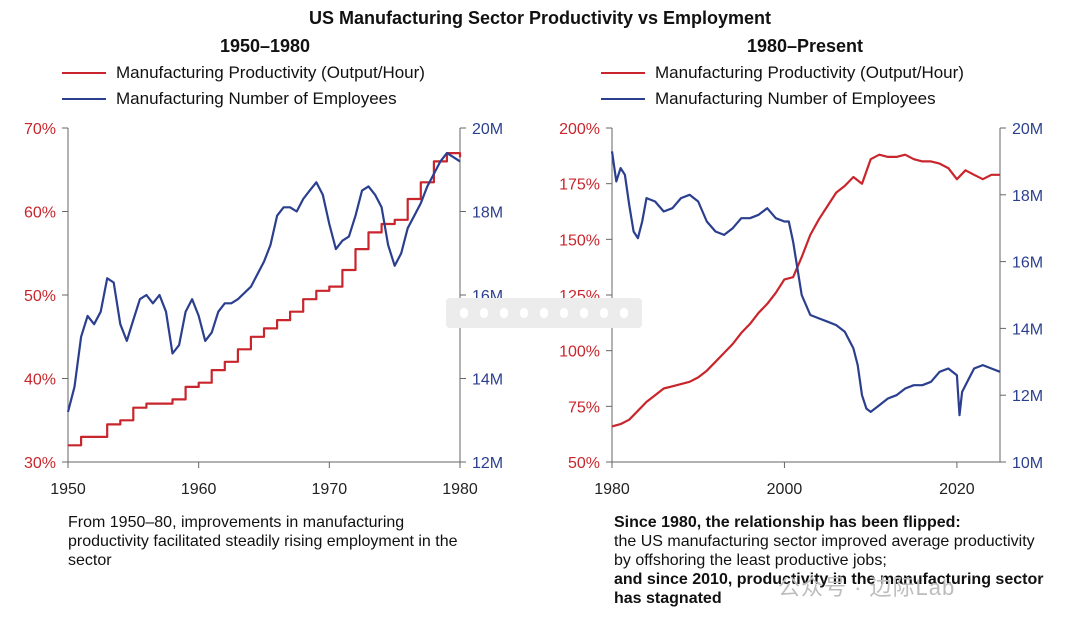  I want to click on x-tick-label: 1950, so click(68, 489).